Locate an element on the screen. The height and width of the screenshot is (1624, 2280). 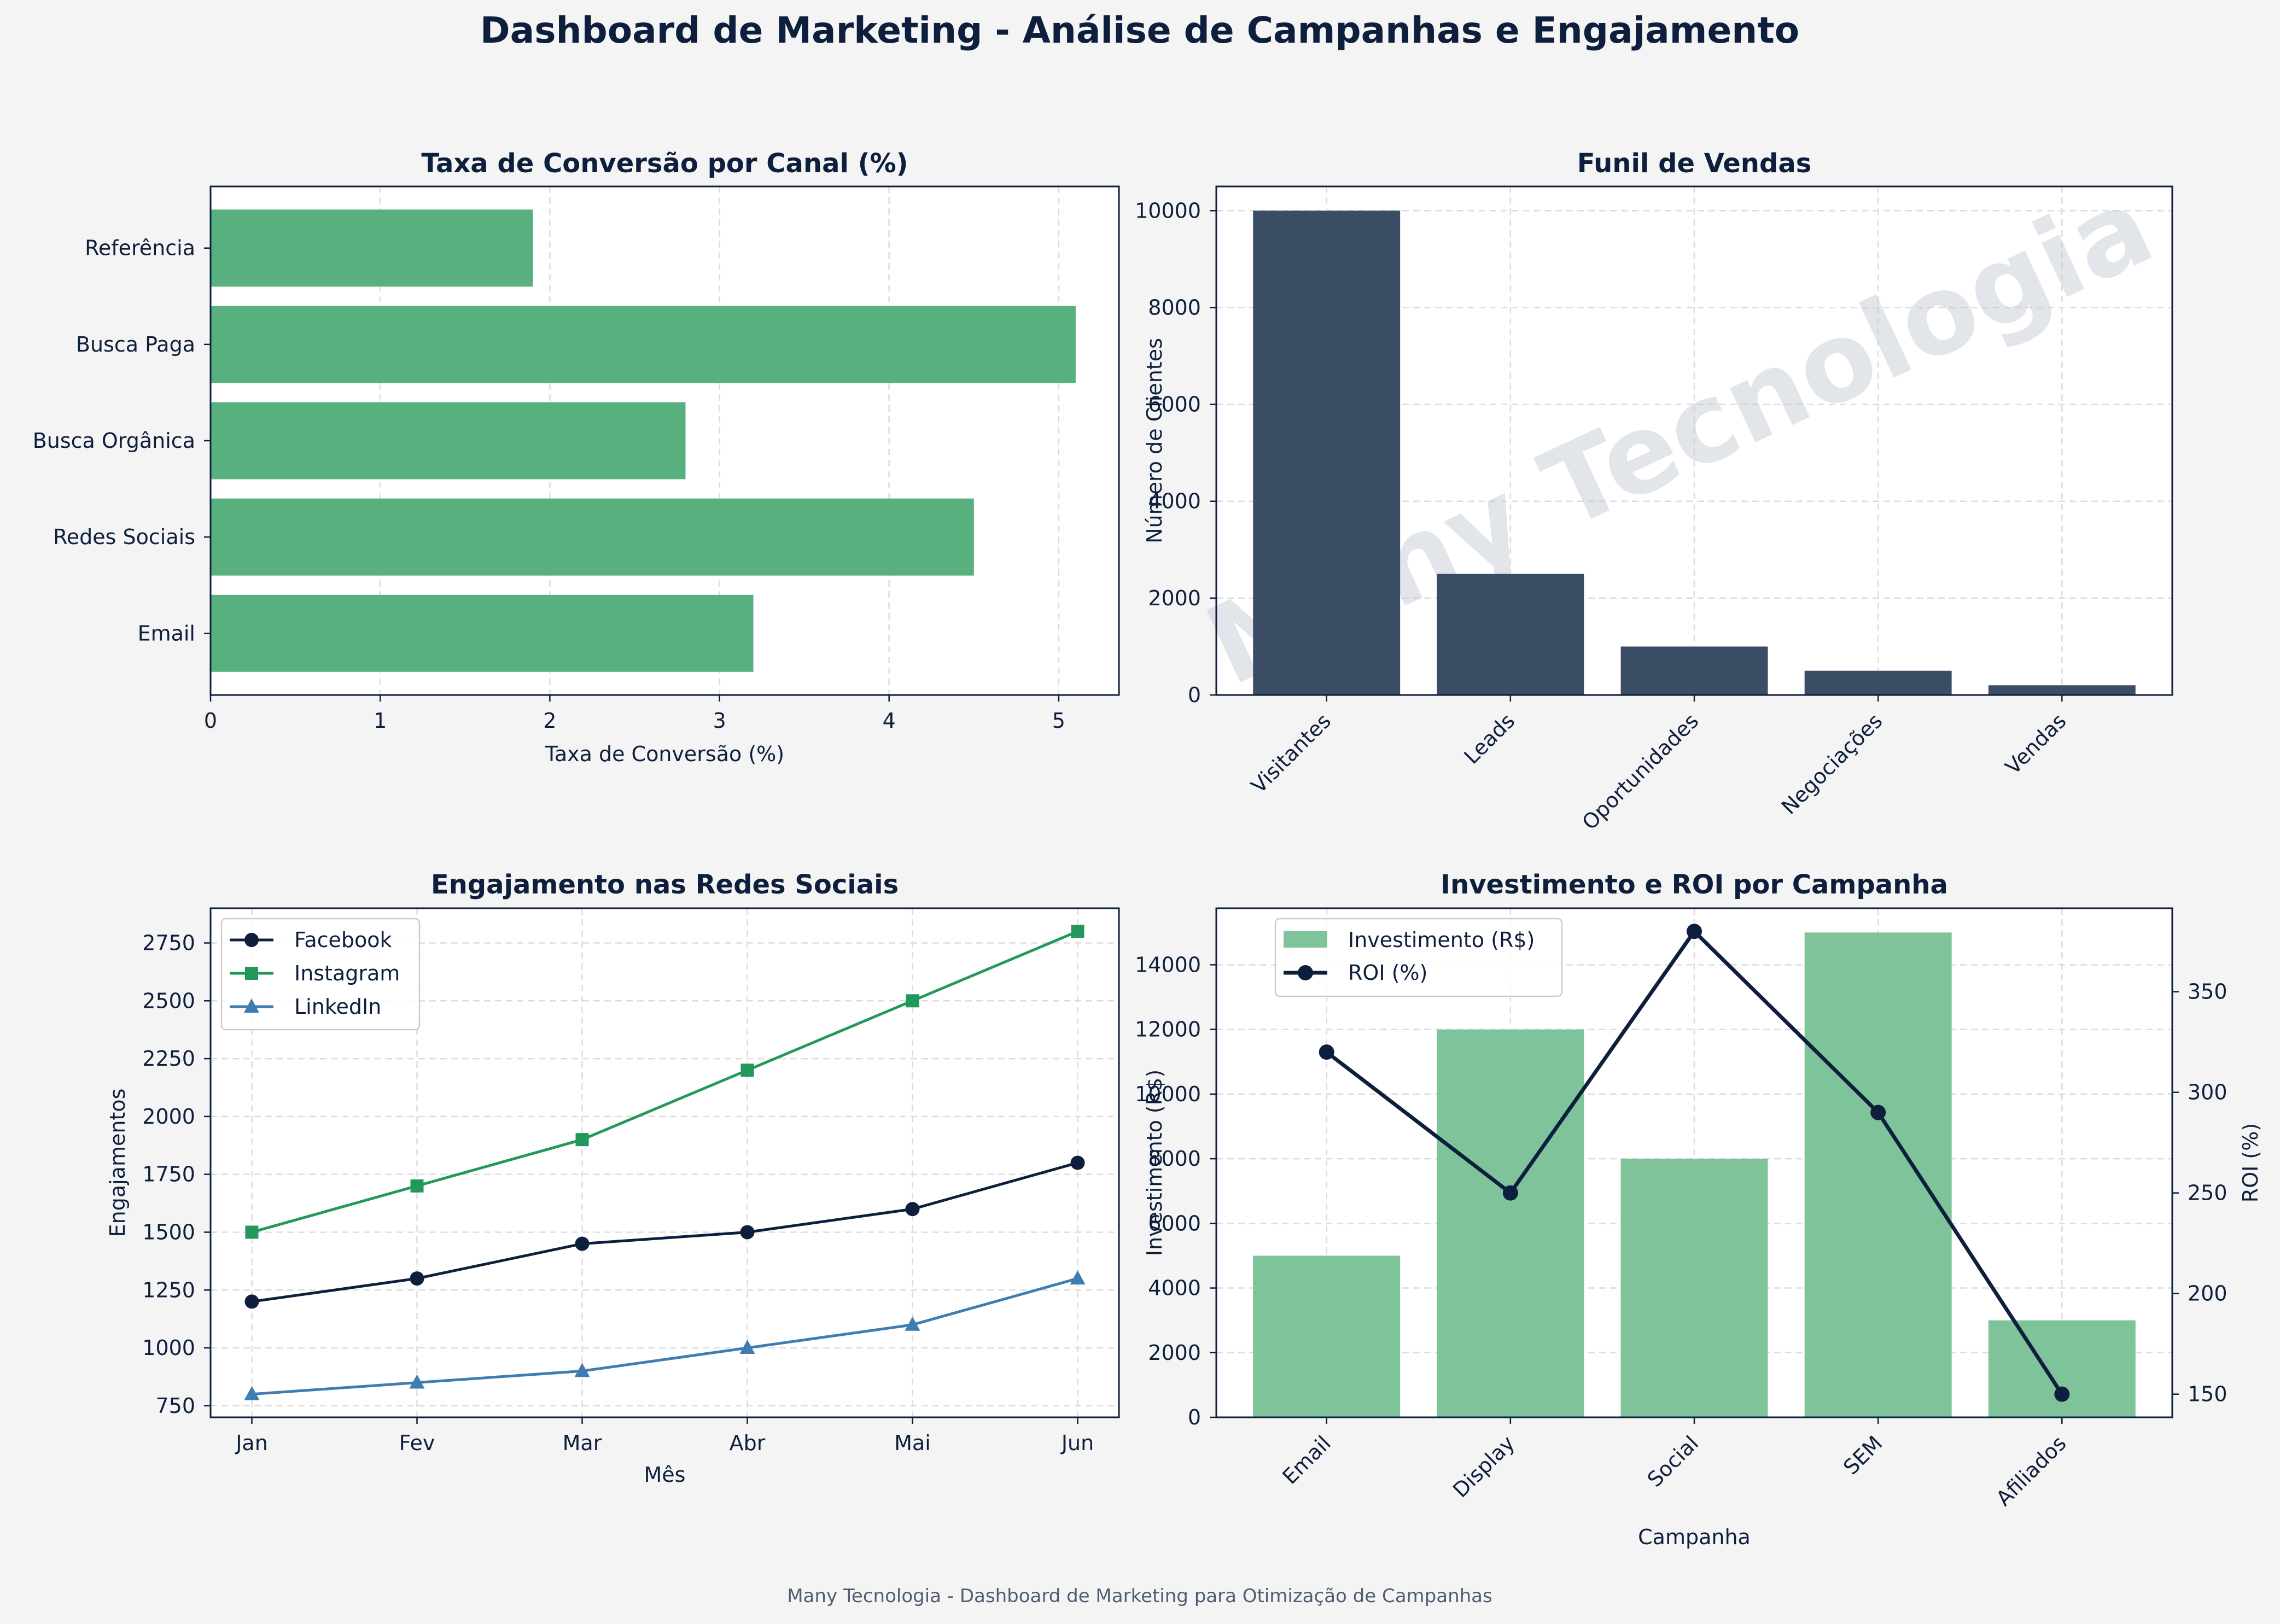
bar-investimento-sem is located at coordinates (1878, 1174).